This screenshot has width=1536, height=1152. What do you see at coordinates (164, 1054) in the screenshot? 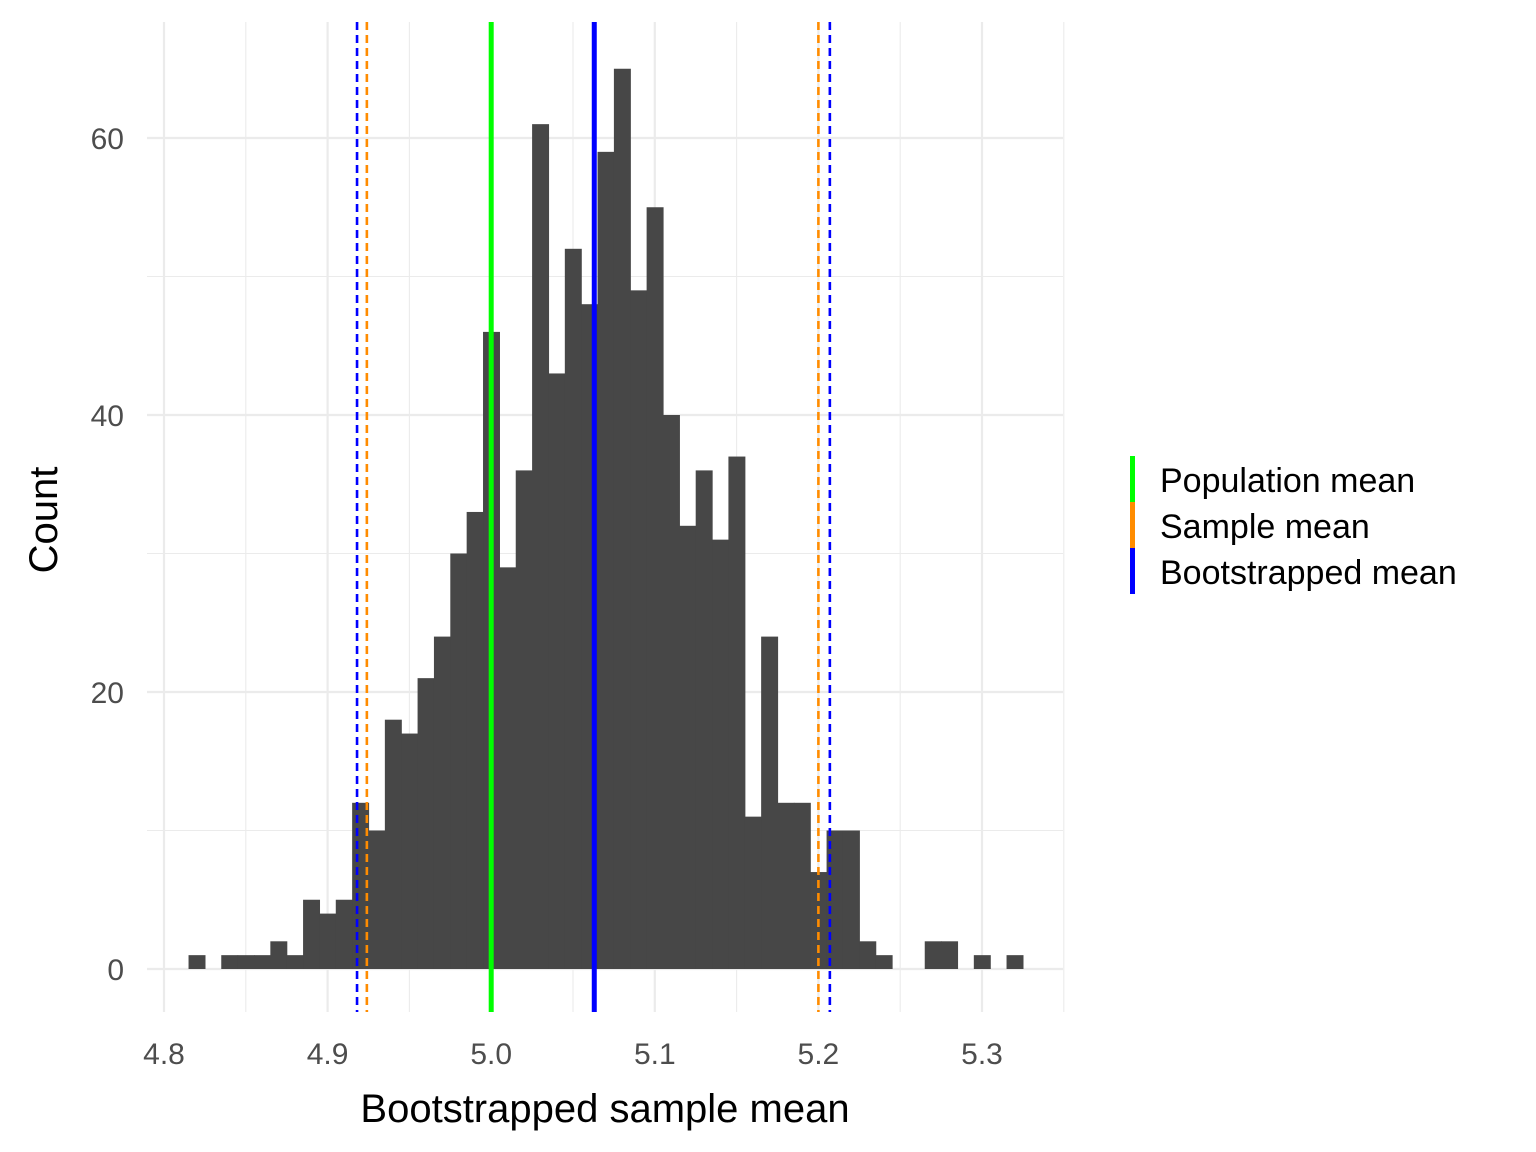
I see `x-tick-label: 4.8` at bounding box center [164, 1054].